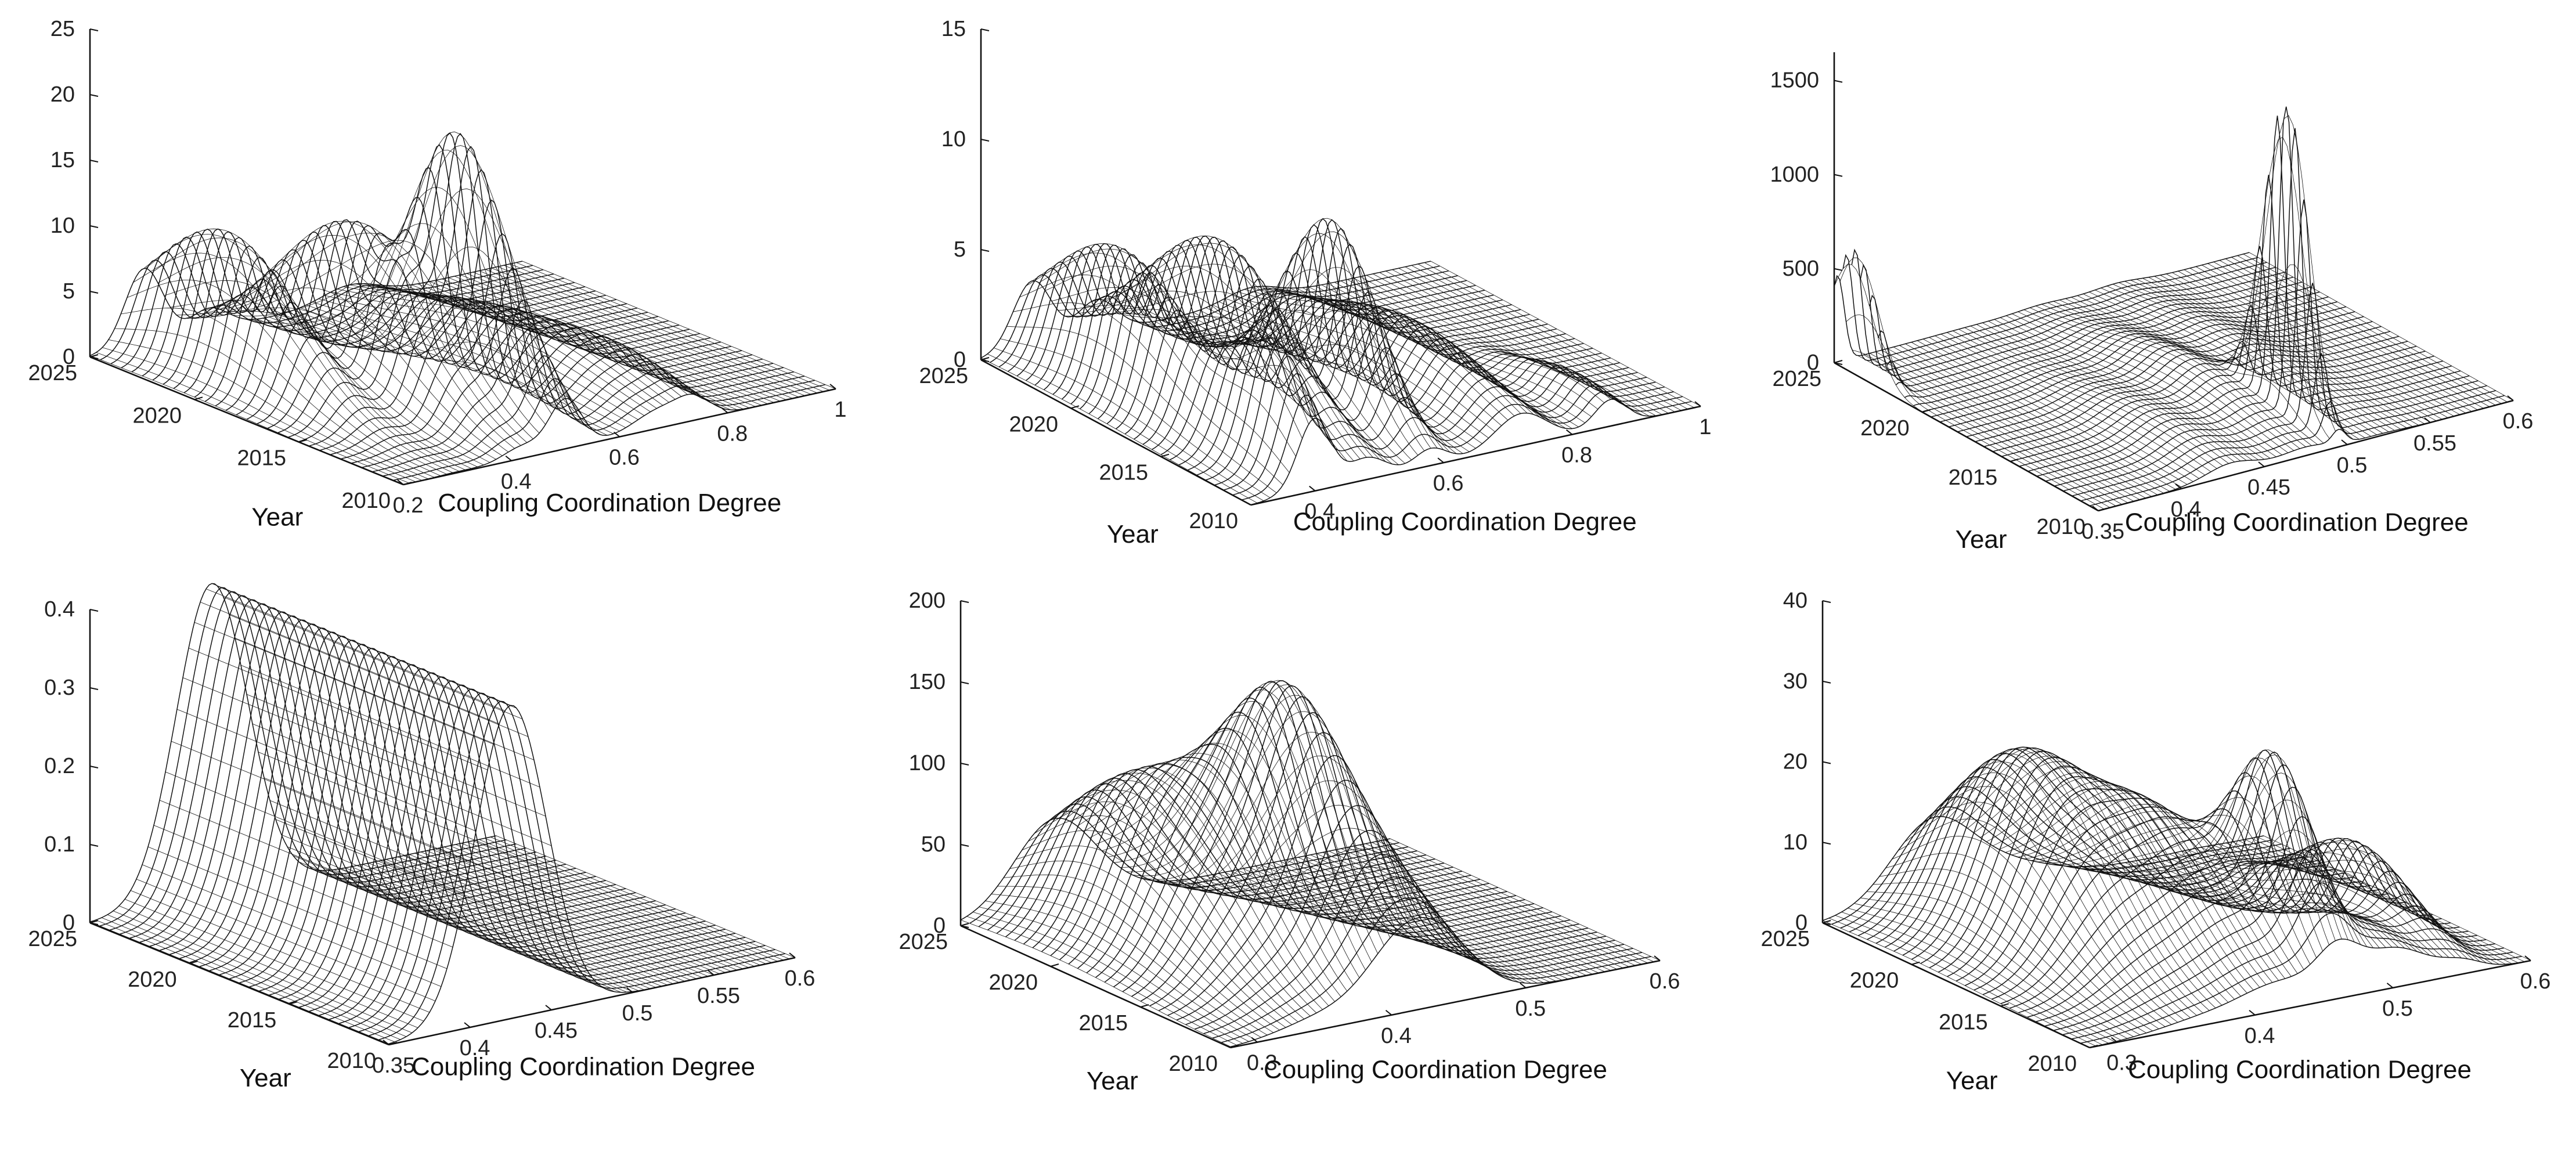 The height and width of the screenshot is (1155, 2576). Describe the element at coordinates (63, 29) in the screenshot. I see `z-tick-label: 25` at that location.